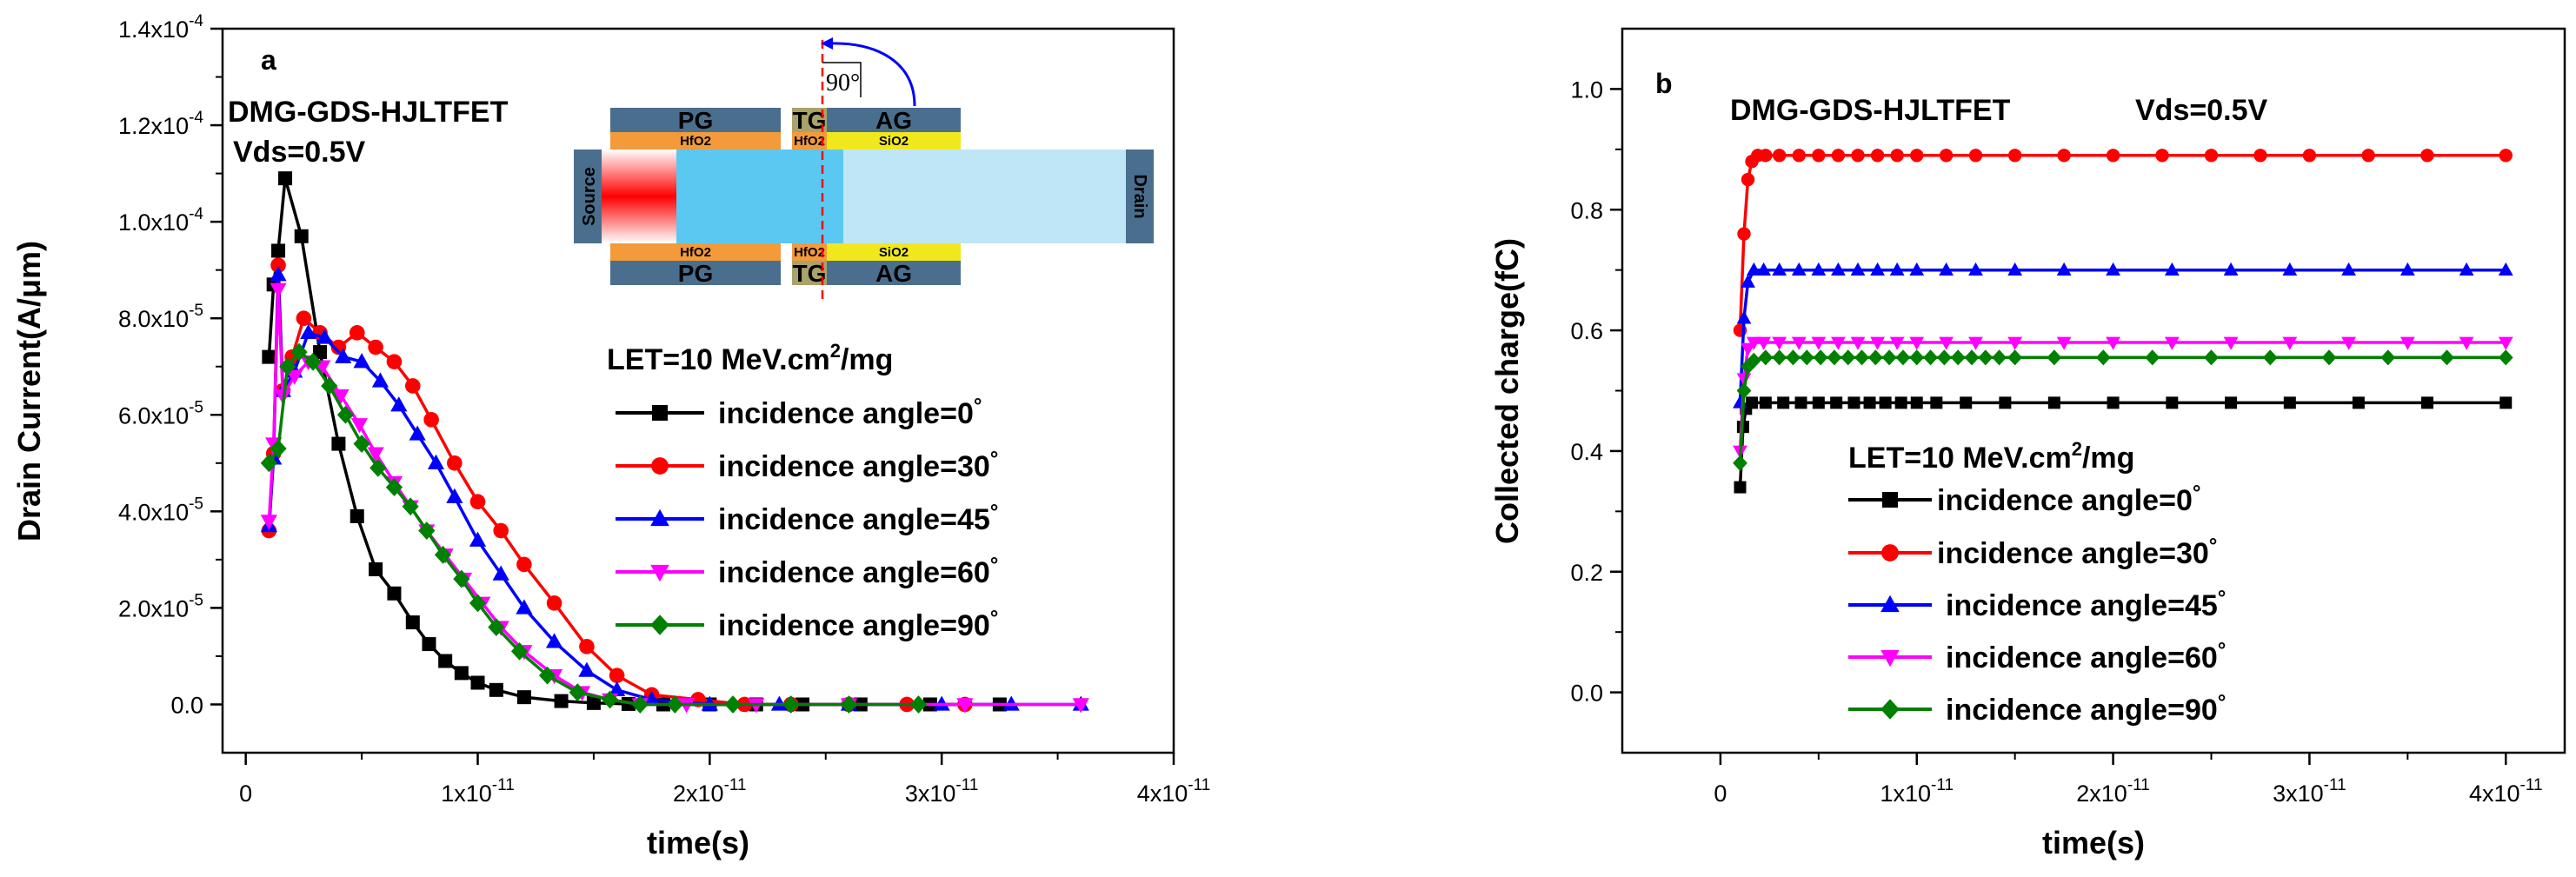  I want to click on inset-tg-bot, so click(809, 273).